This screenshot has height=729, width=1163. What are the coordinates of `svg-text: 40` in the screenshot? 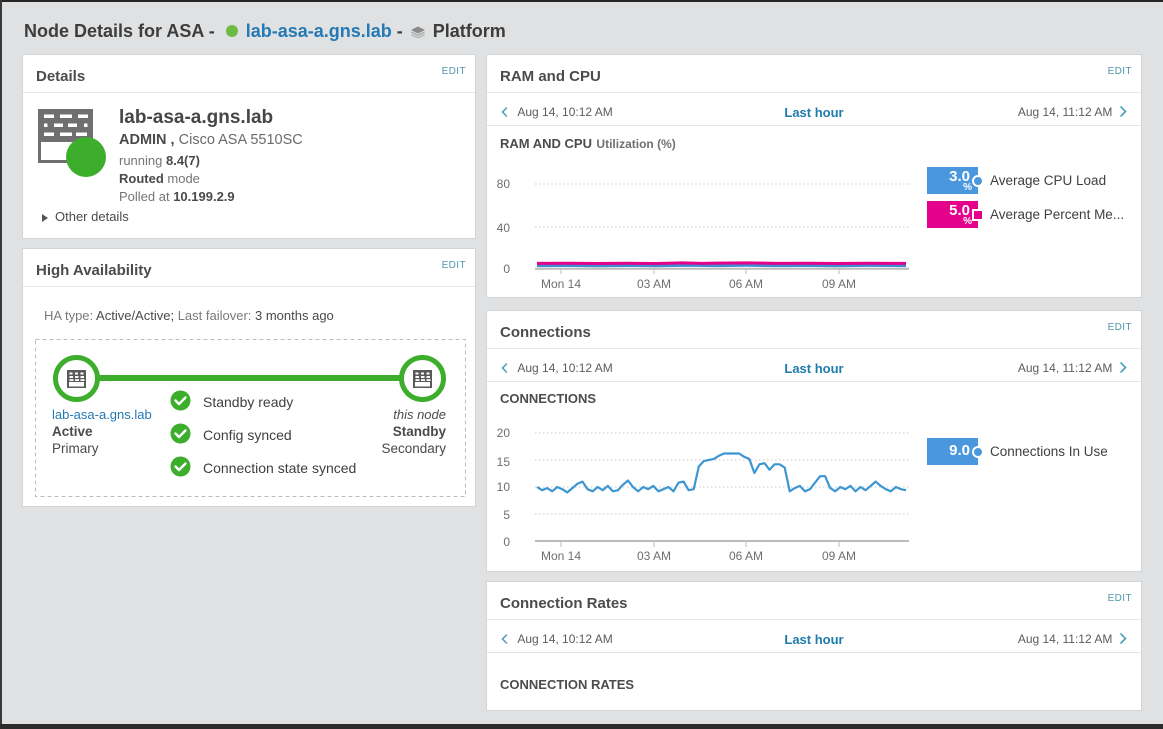 It's located at (504, 228).